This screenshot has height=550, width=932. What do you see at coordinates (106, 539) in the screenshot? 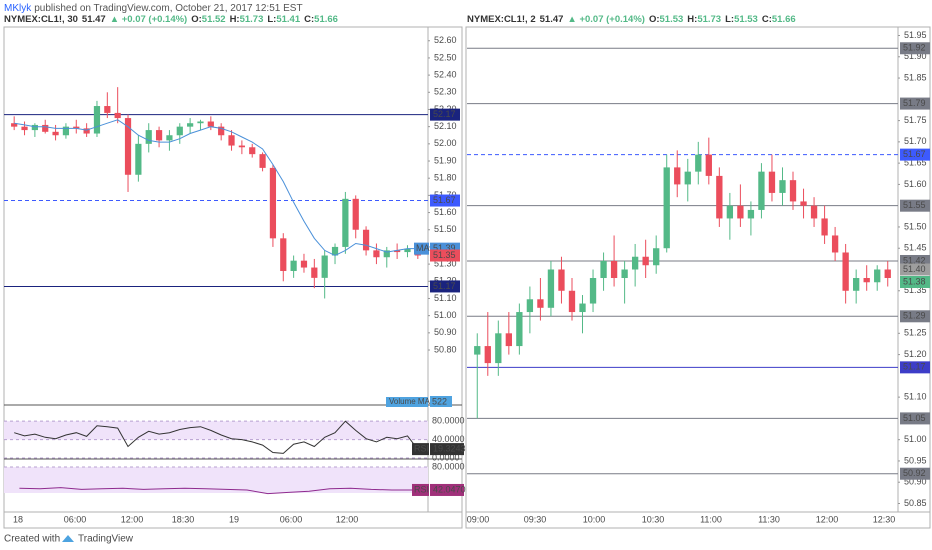
I see `footer-brand: TradingView` at bounding box center [106, 539].